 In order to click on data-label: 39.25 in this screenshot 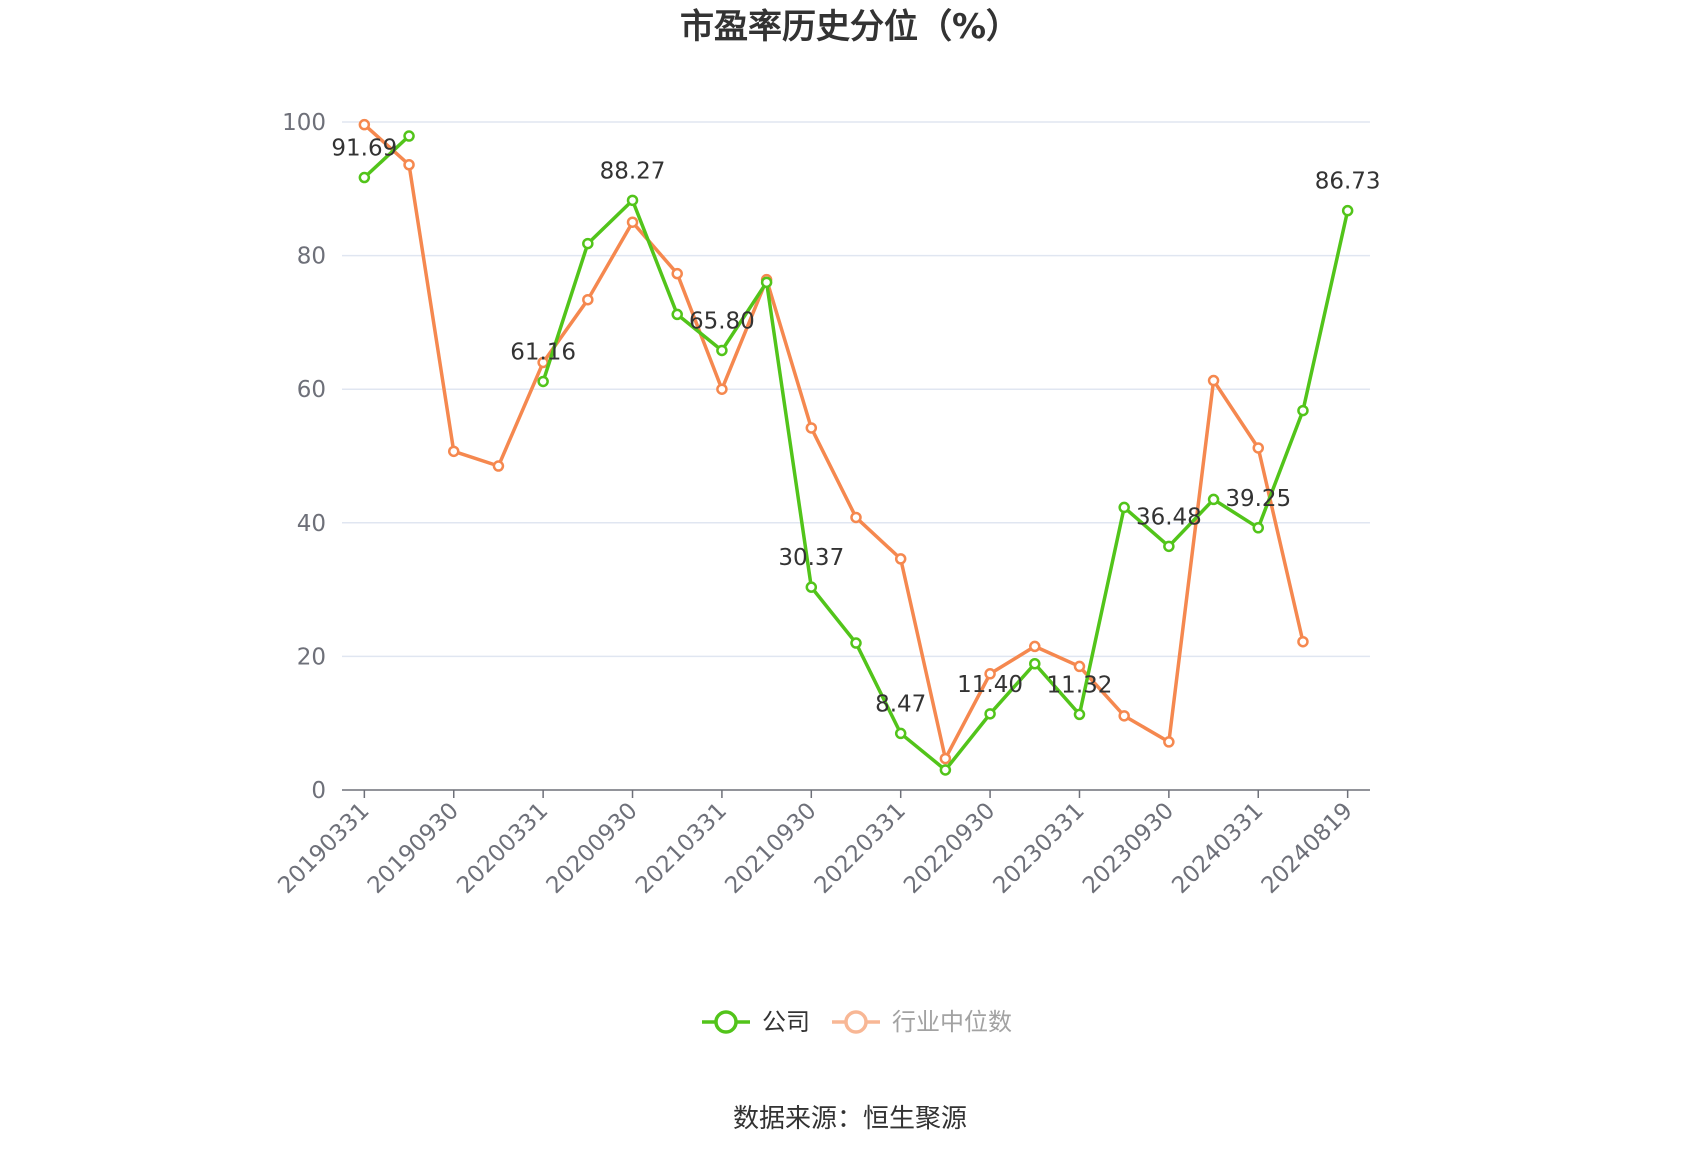, I will do `click(1258, 499)`.